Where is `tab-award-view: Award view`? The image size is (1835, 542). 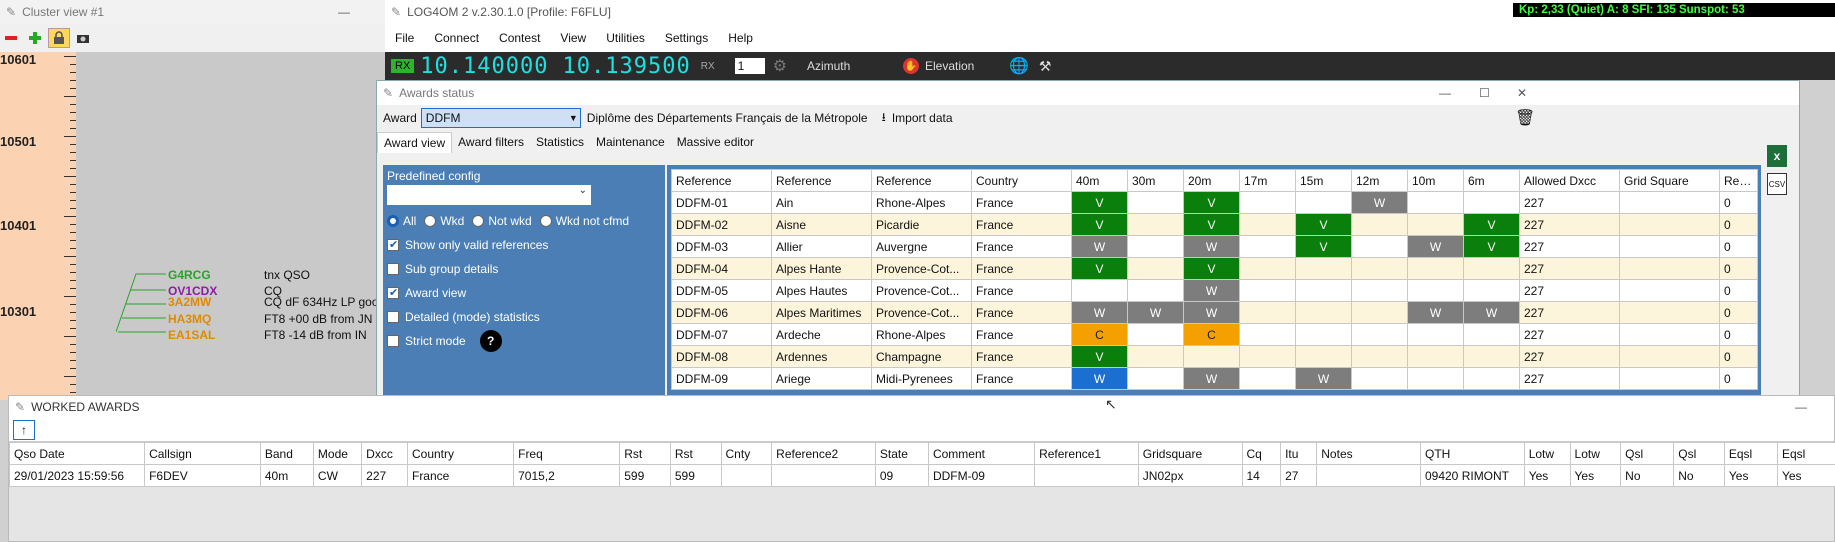 tab-award-view: Award view is located at coordinates (415, 142).